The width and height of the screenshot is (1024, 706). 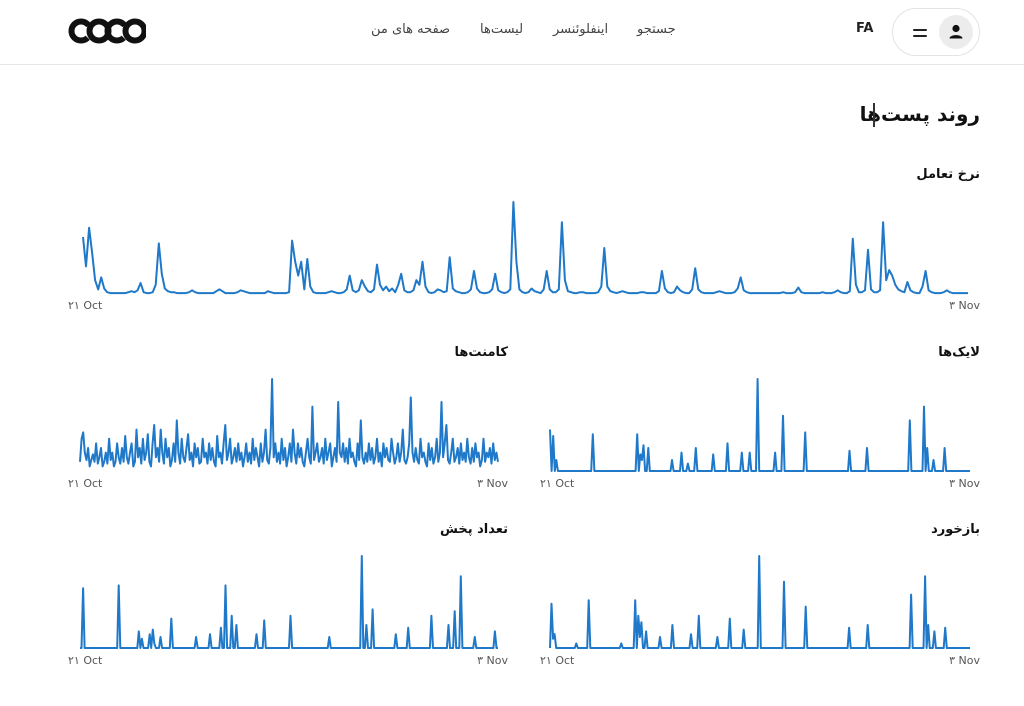 What do you see at coordinates (411, 29) in the screenshot?
I see `nav-my-pages: صفحه های من` at bounding box center [411, 29].